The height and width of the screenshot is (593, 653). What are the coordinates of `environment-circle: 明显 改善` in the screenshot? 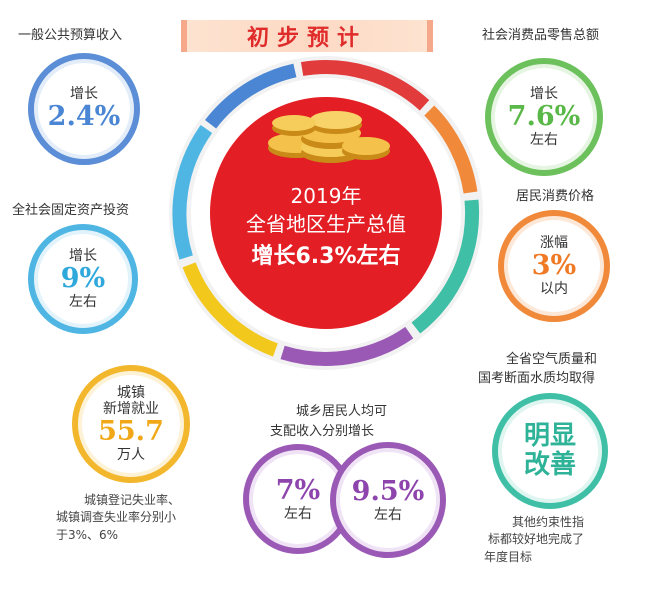 It's located at (550, 451).